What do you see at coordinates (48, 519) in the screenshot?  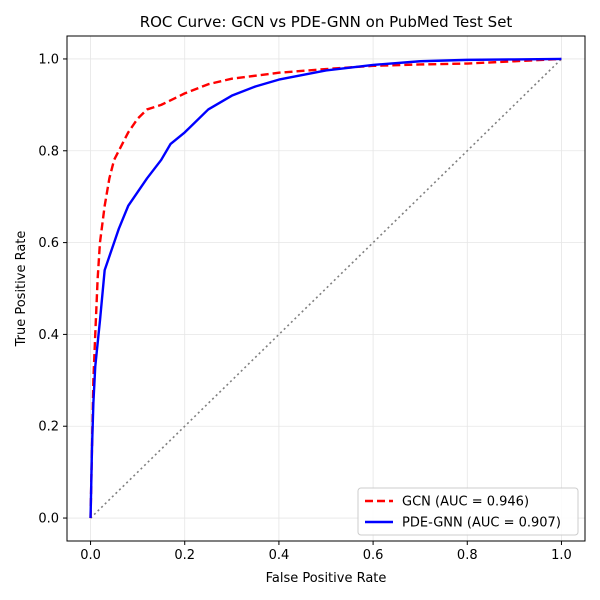 I see `y-tick-label-0: 0.0` at bounding box center [48, 519].